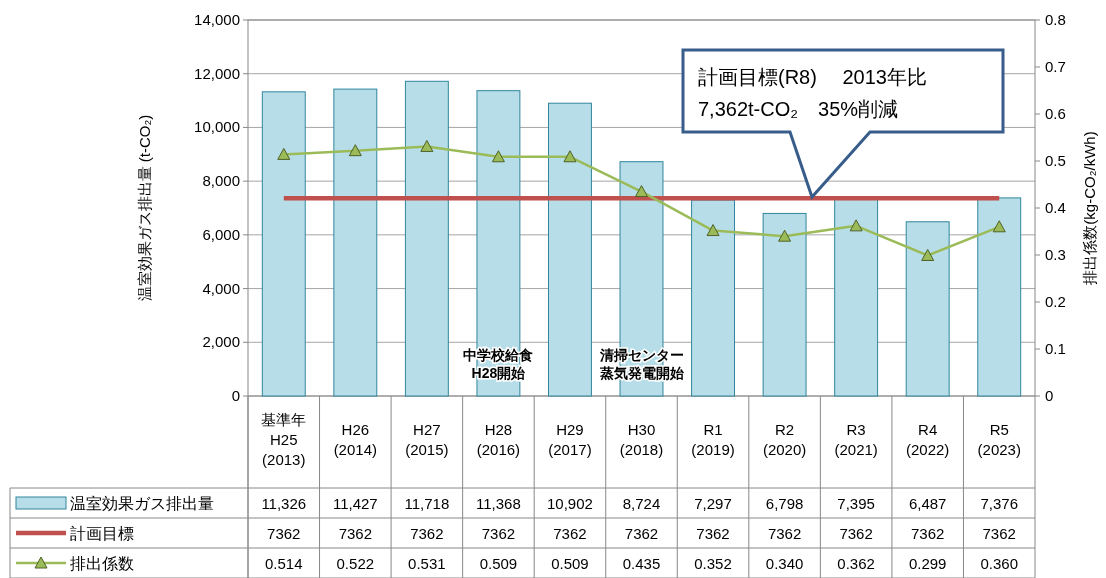 Image resolution: width=1106 pixels, height=578 pixels. Describe the element at coordinates (812, 93) in the screenshot. I see `annotation: 計画目標(R8) 2013年比 7,362t-CO₂ 35%削減` at that location.